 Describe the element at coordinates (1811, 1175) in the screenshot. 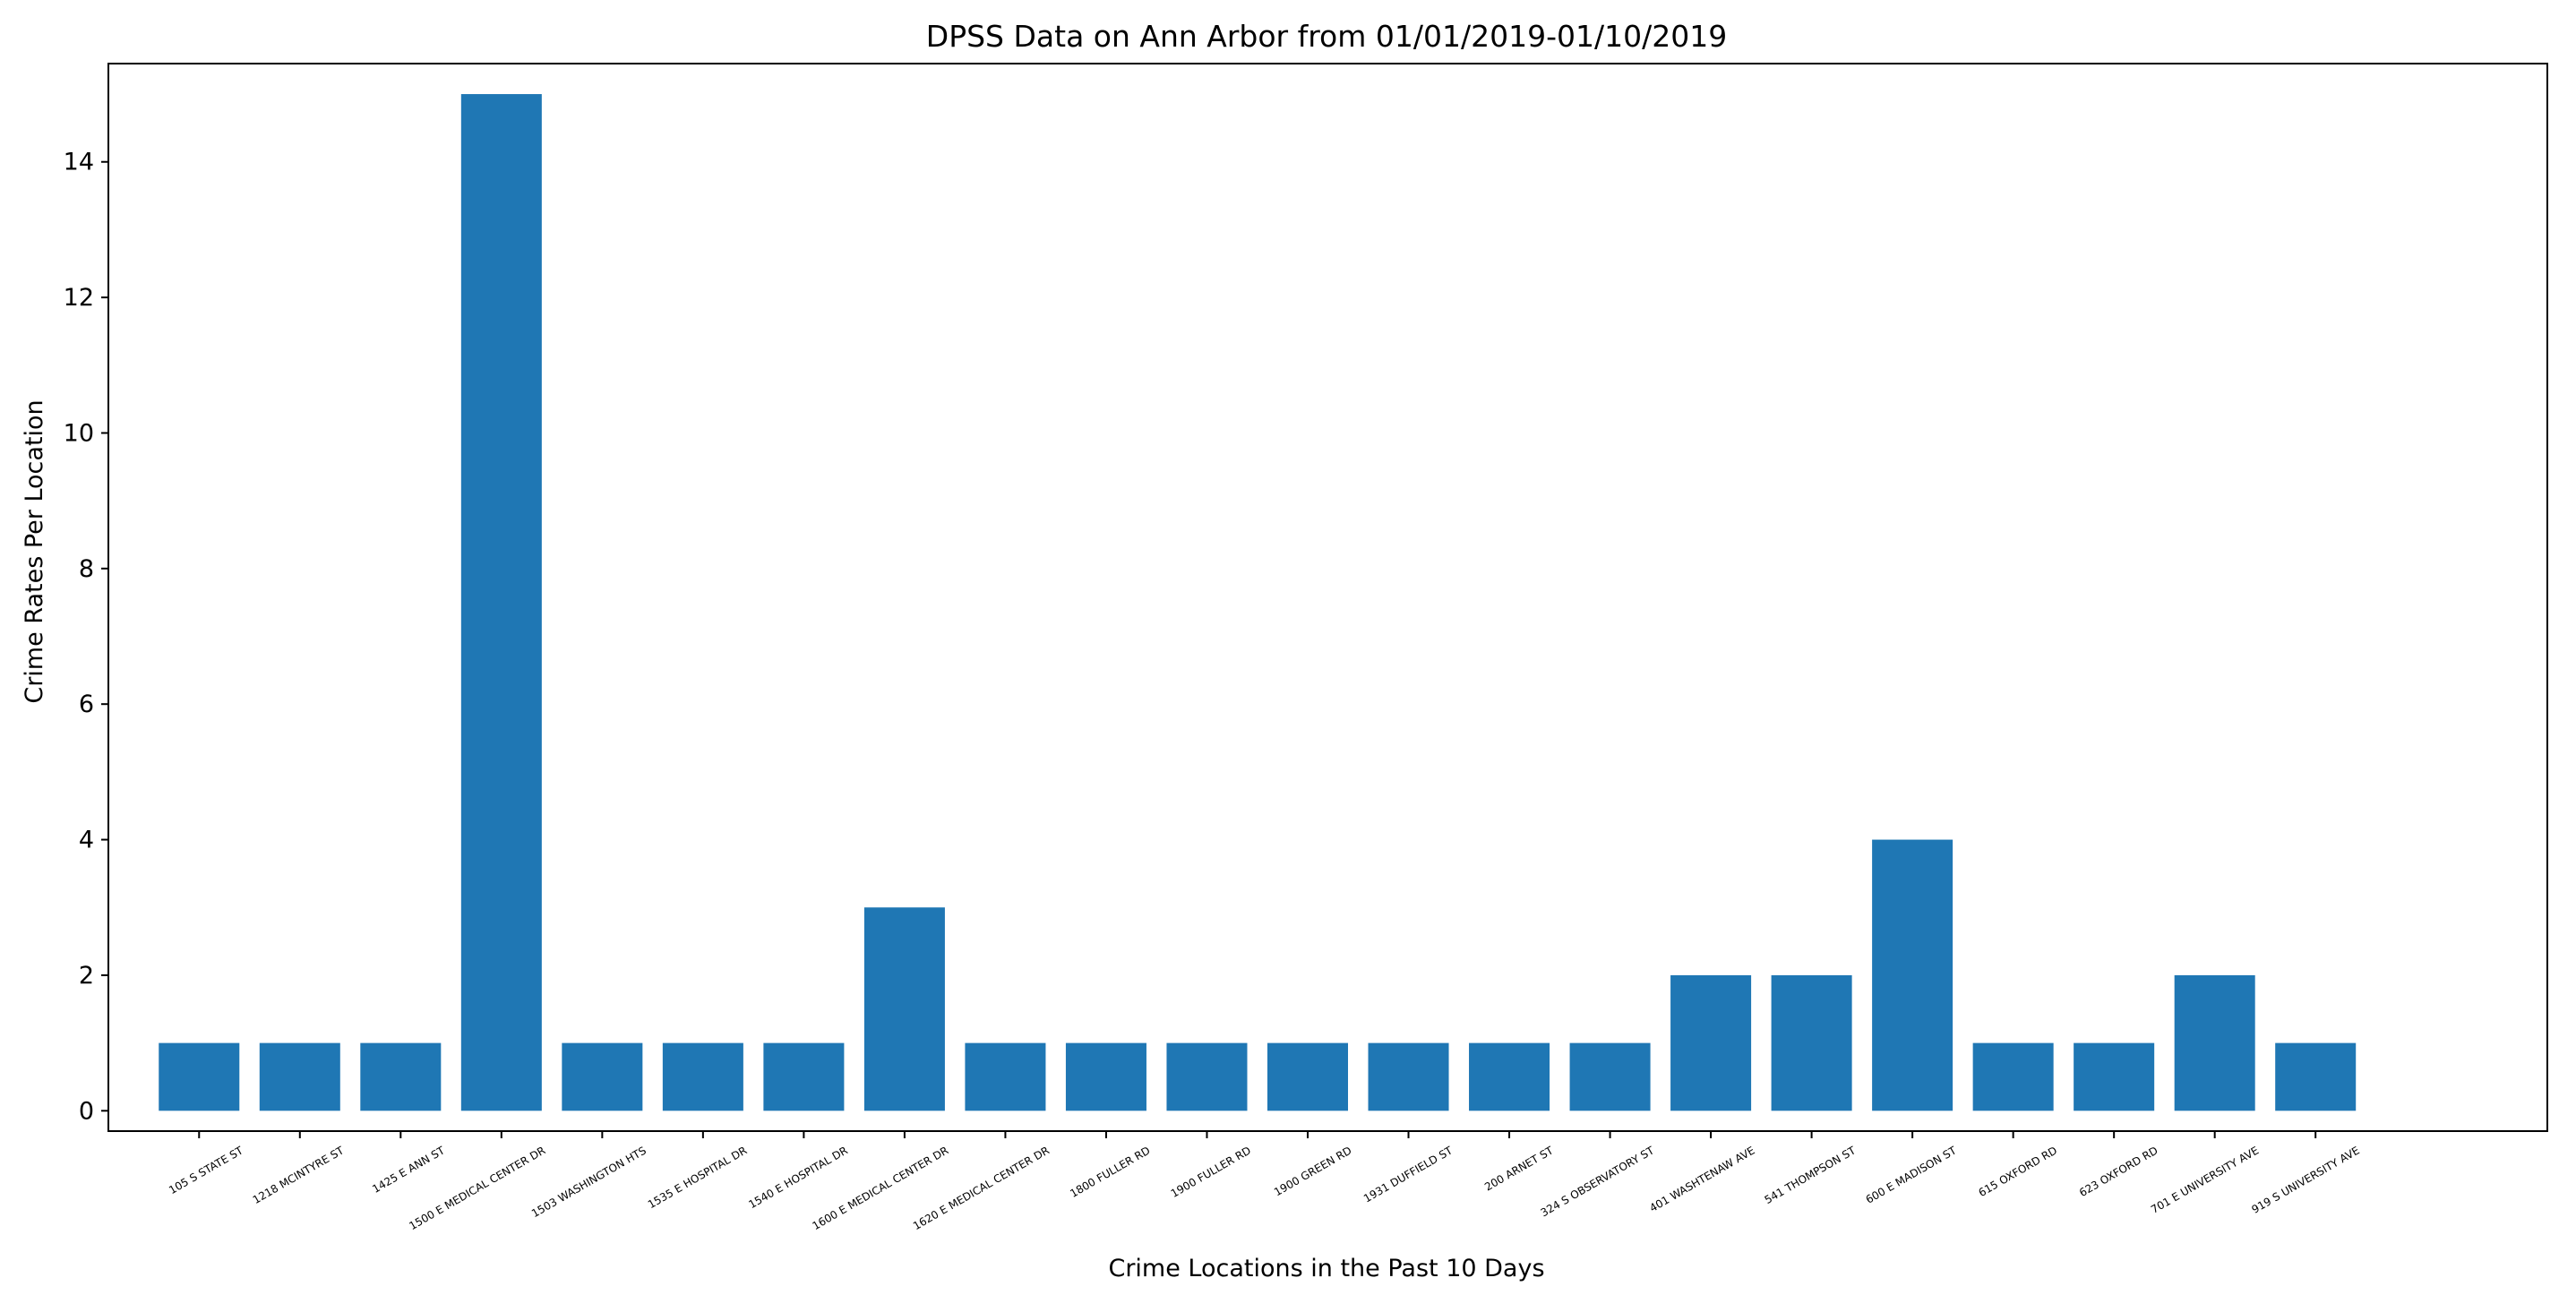

I see `x-tick-label: 541 THOMPSON ST` at that location.